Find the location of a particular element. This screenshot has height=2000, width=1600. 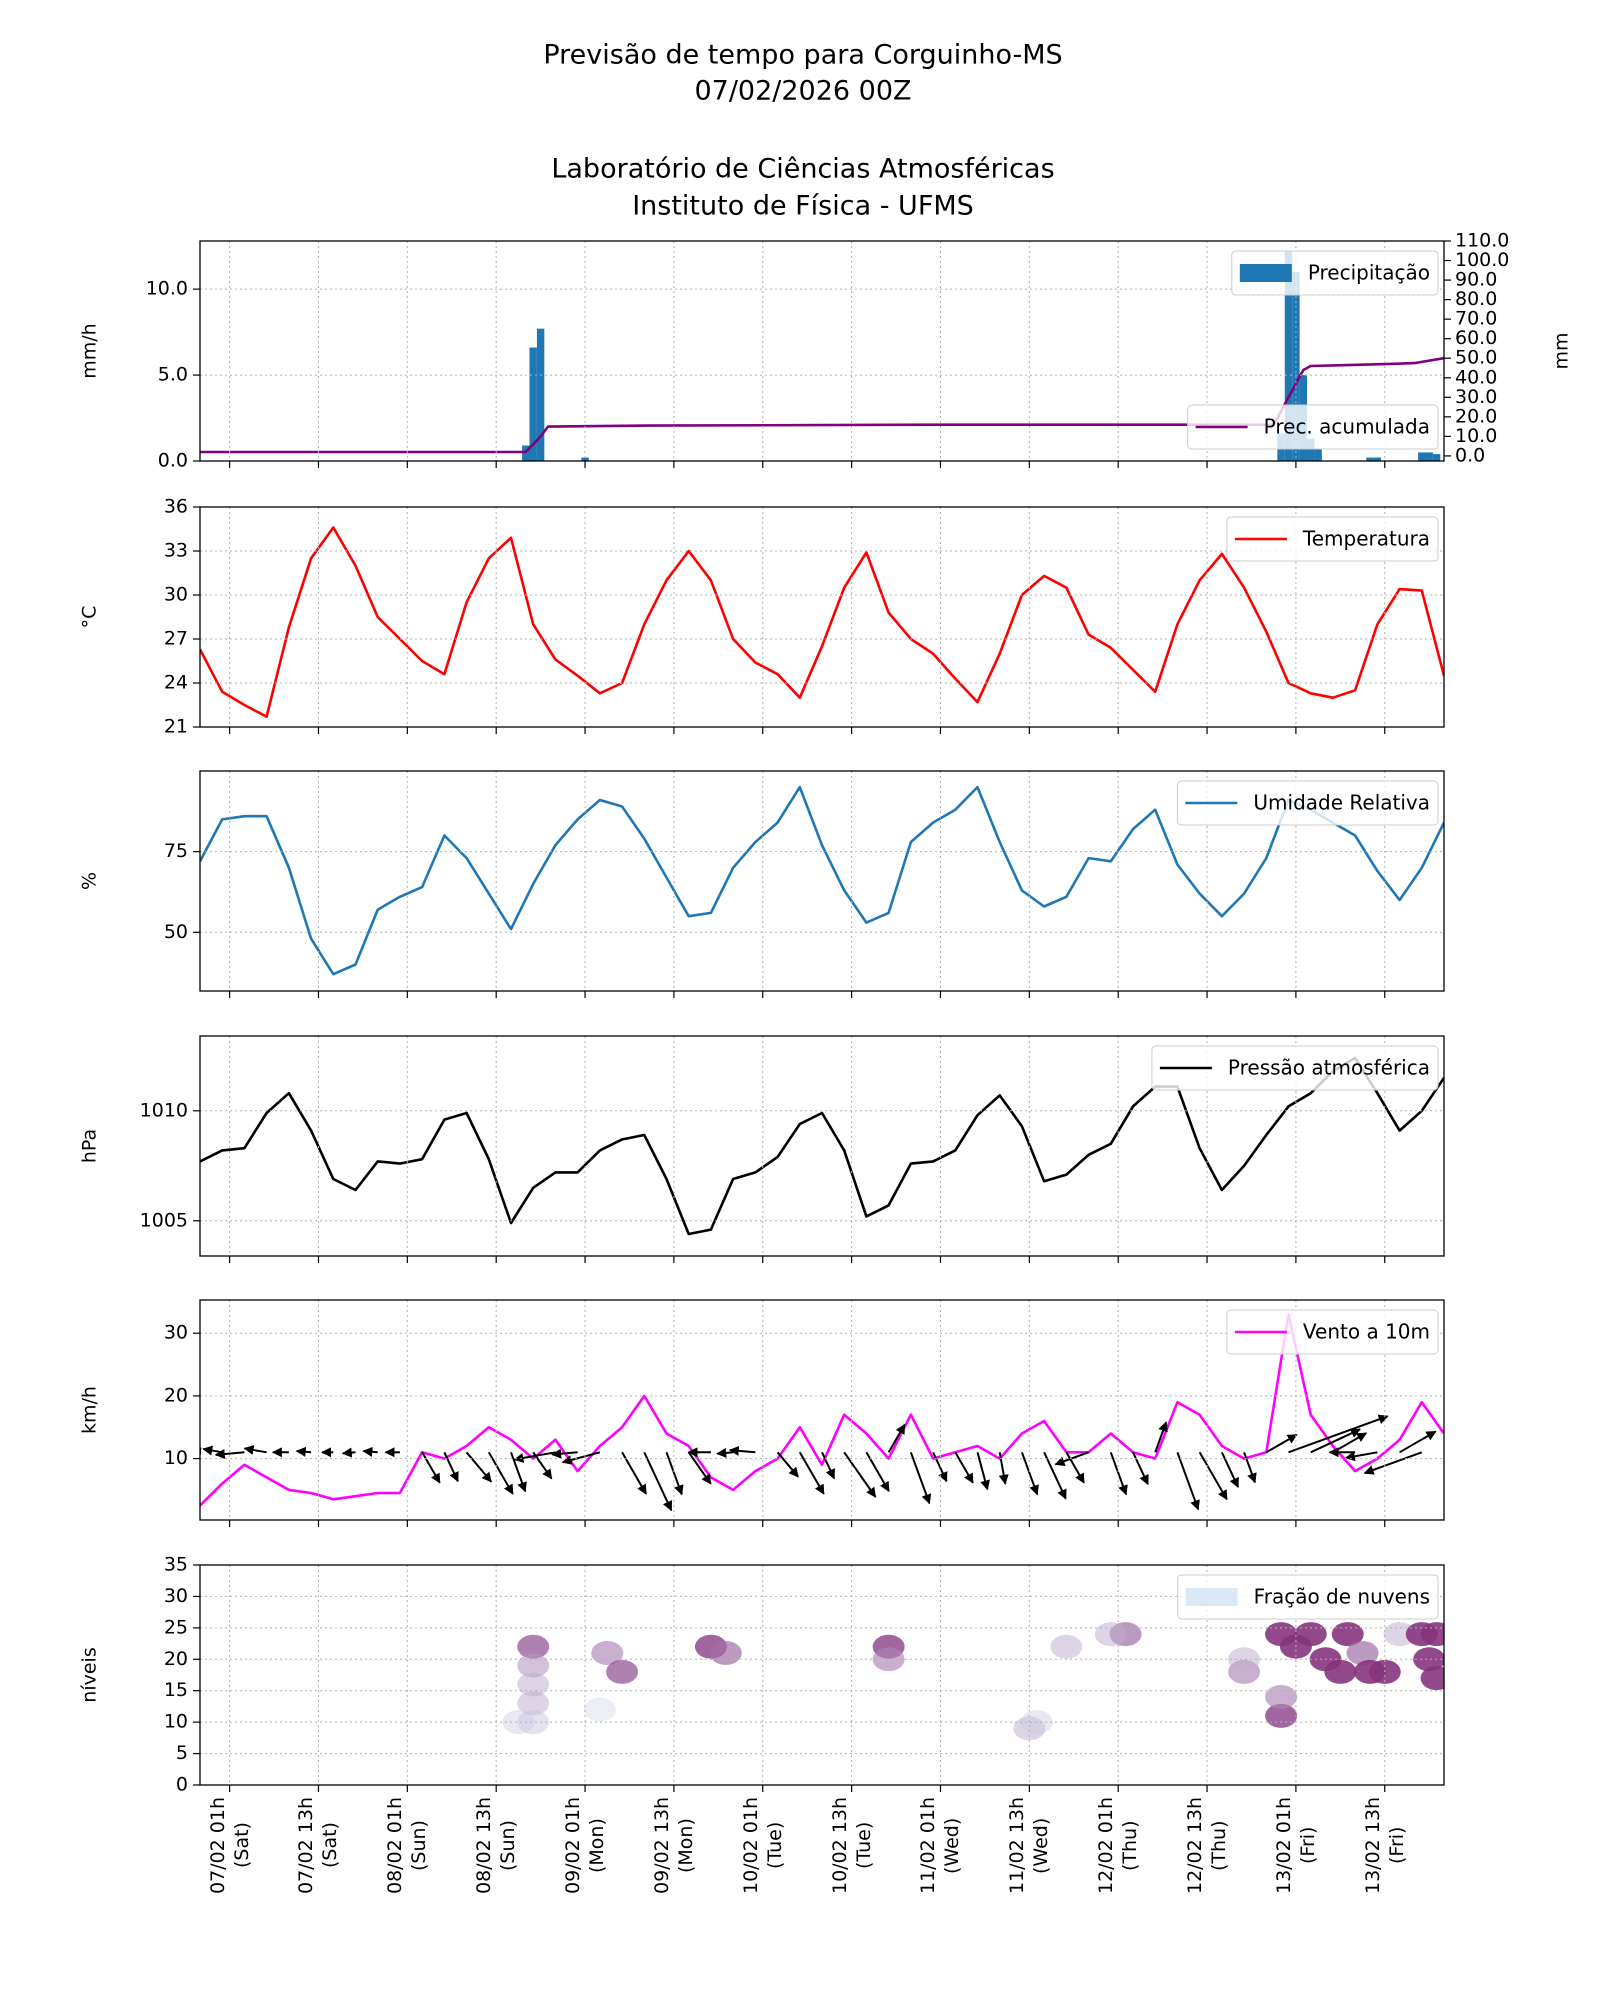

x-tick-label: 11/02 13h (Wed) is located at coordinates (1029, 1846).